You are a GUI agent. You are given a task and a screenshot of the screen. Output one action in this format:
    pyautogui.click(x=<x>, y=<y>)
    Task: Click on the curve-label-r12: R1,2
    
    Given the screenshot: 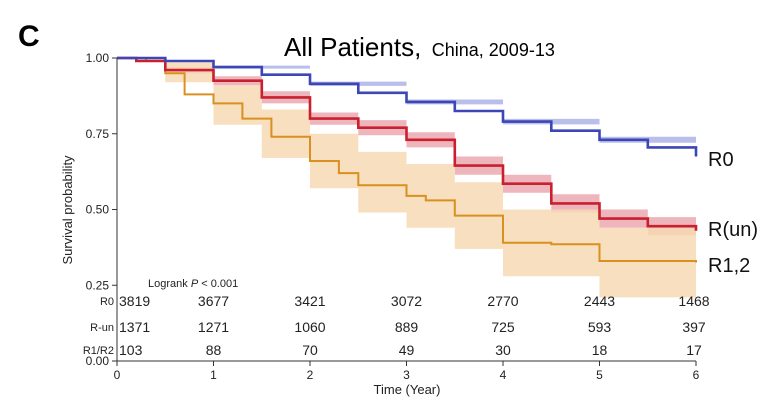 What is the action you would take?
    pyautogui.click(x=729, y=266)
    